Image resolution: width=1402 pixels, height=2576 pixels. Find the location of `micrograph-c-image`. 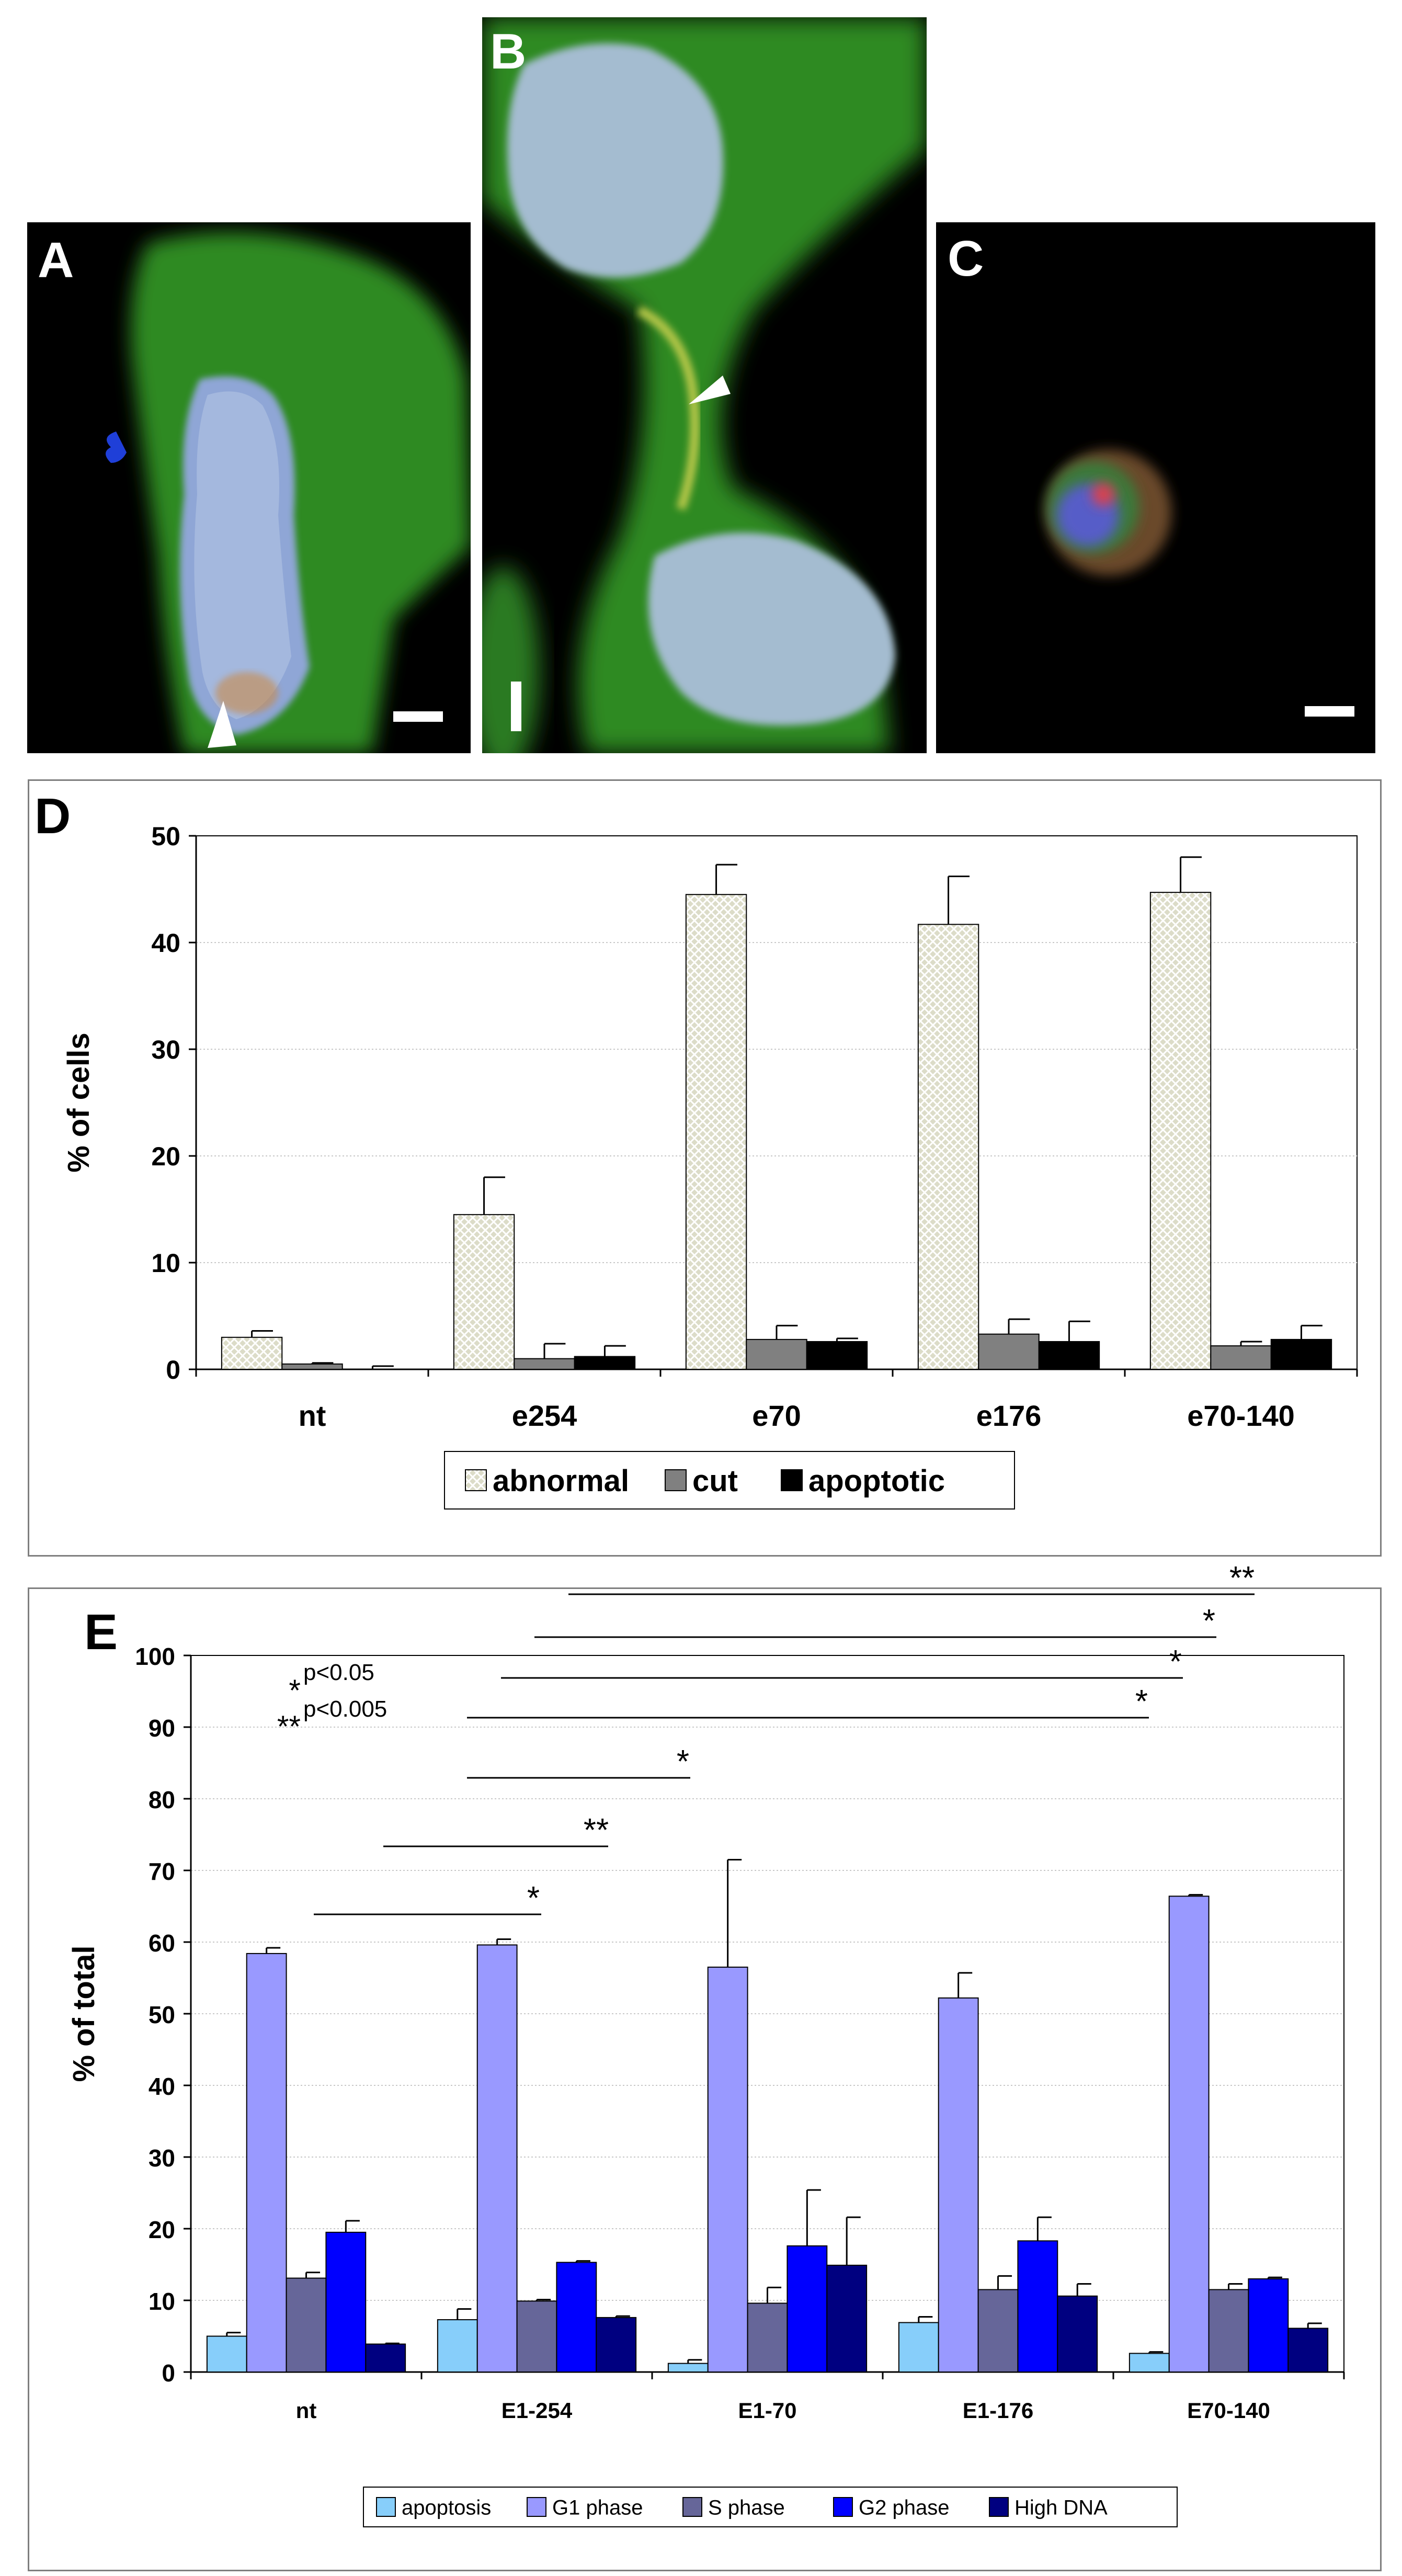

micrograph-c-image is located at coordinates (1155, 487).